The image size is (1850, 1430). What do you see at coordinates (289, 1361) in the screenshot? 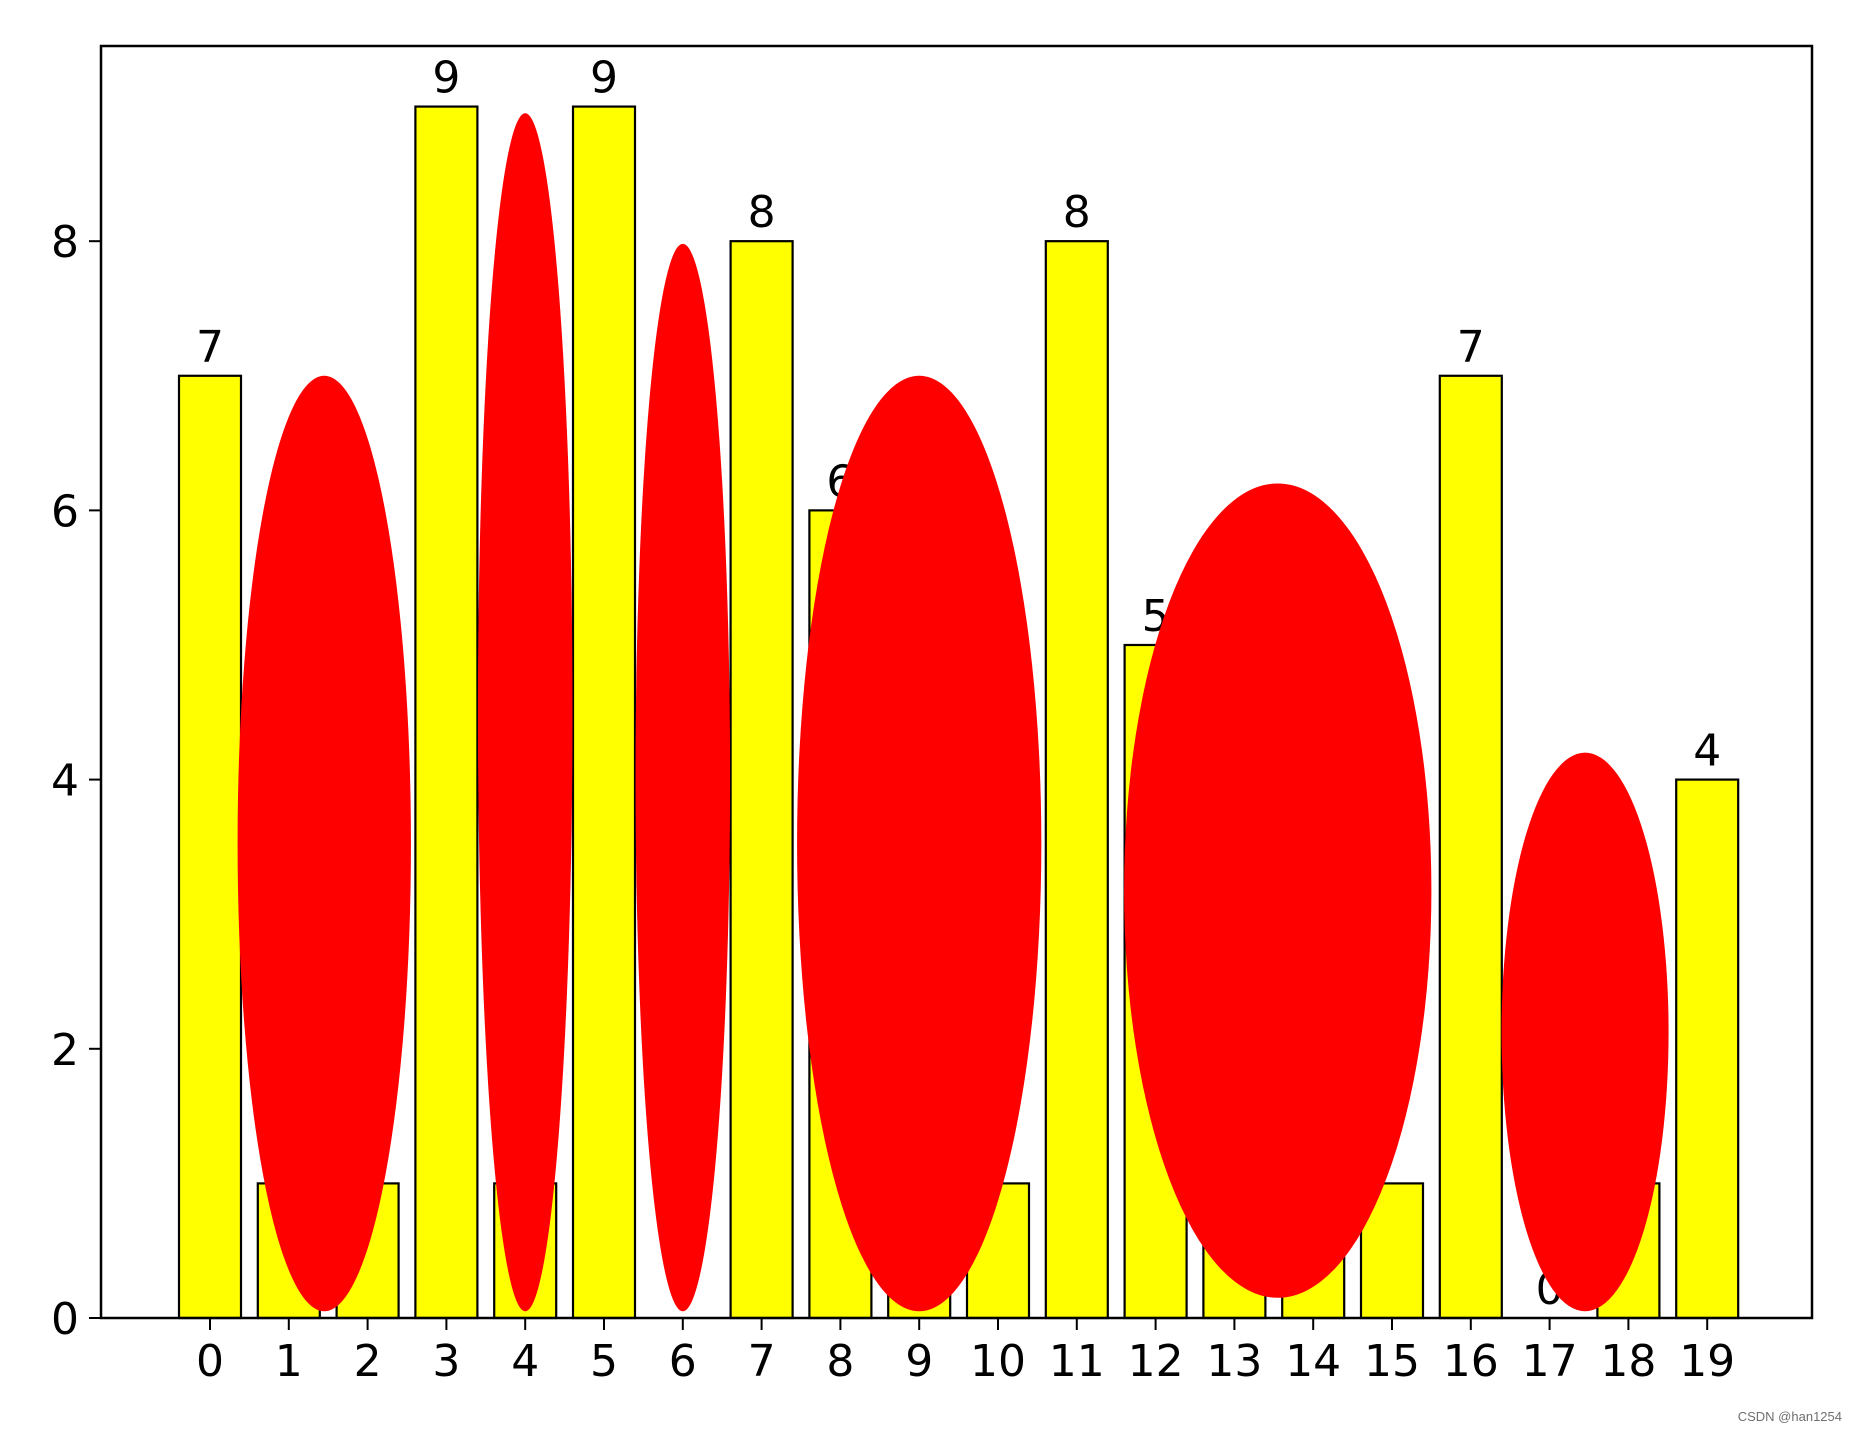
I see `x-tick-label-1: 1` at bounding box center [289, 1361].